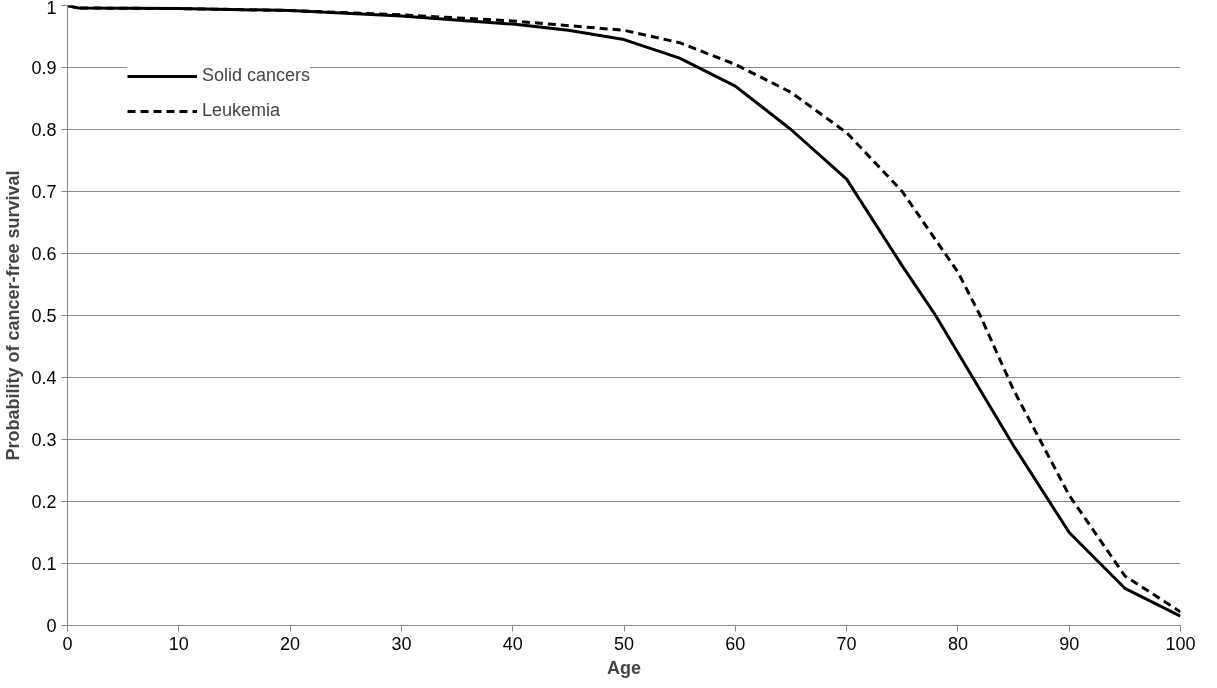 The width and height of the screenshot is (1217, 688). I want to click on x-tick-label: 20, so click(290, 643).